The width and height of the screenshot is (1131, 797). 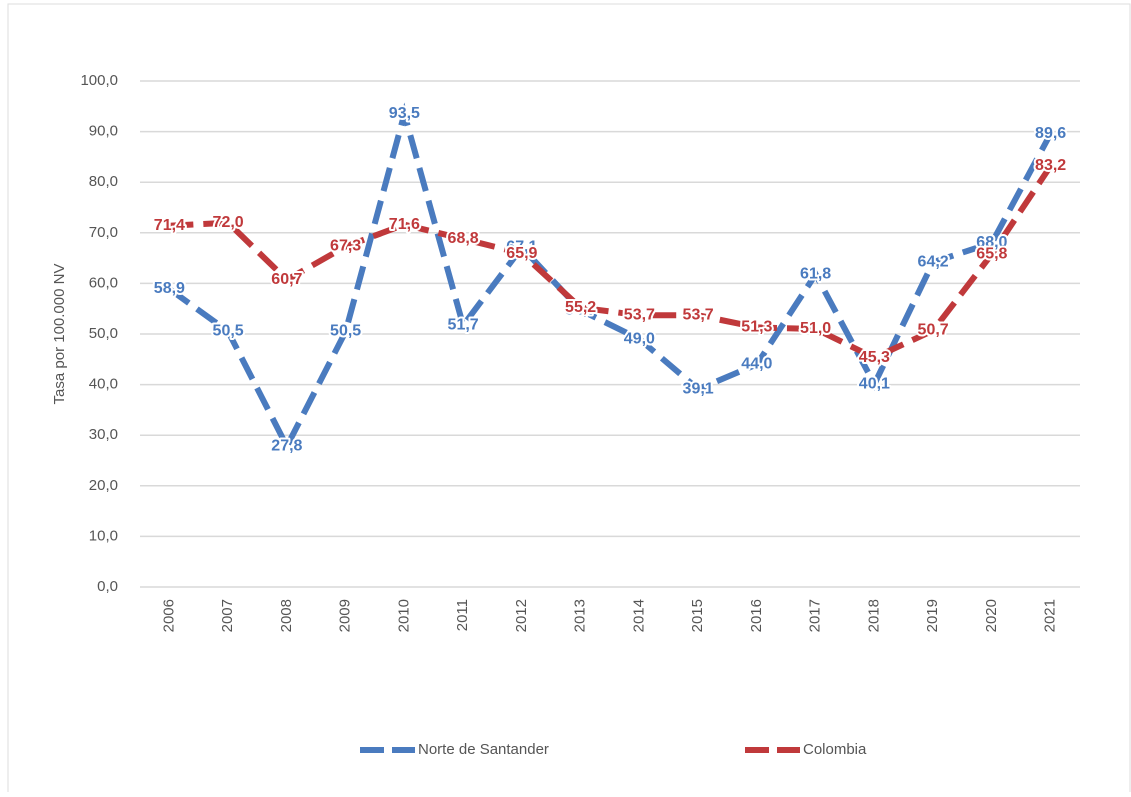 I want to click on x-tick-label: 2012, so click(x=521, y=615).